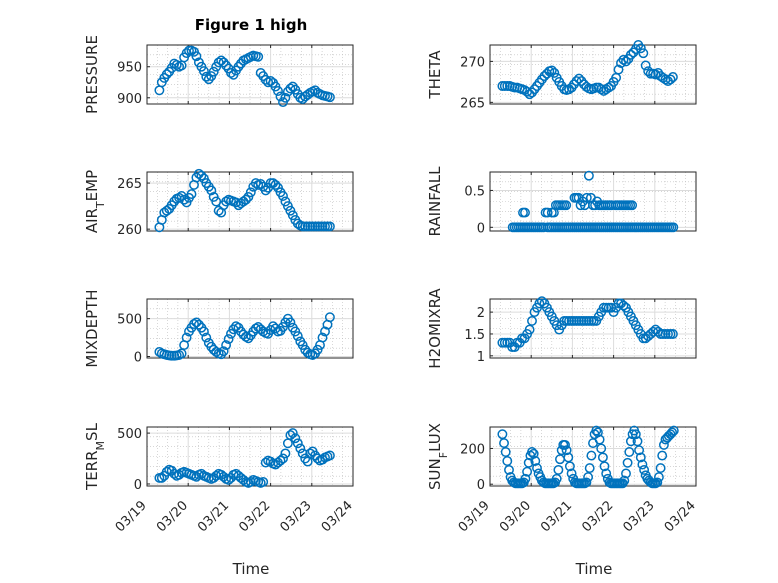  What do you see at coordinates (95, 456) in the screenshot?
I see `y-axis-label: TERRMSL` at bounding box center [95, 456].